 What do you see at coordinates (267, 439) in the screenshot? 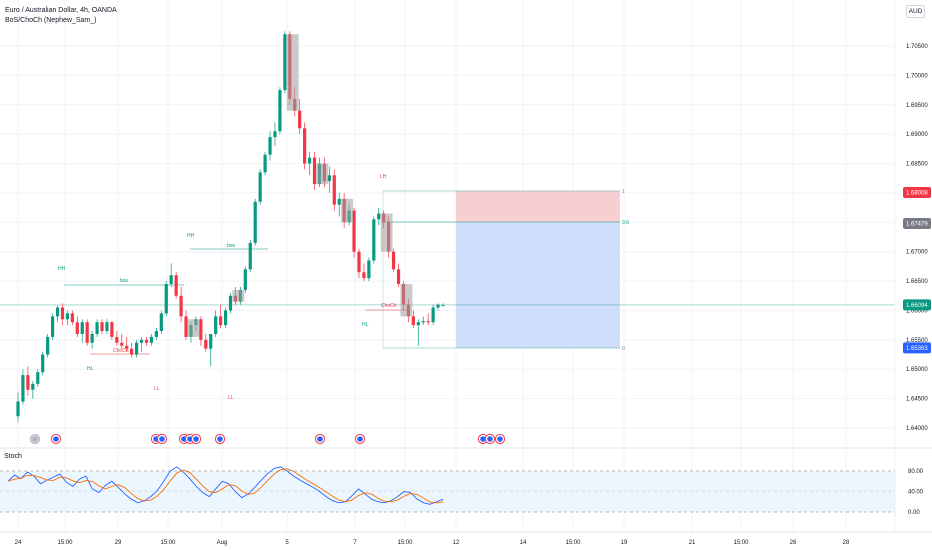
I see `economic-events` at bounding box center [267, 439].